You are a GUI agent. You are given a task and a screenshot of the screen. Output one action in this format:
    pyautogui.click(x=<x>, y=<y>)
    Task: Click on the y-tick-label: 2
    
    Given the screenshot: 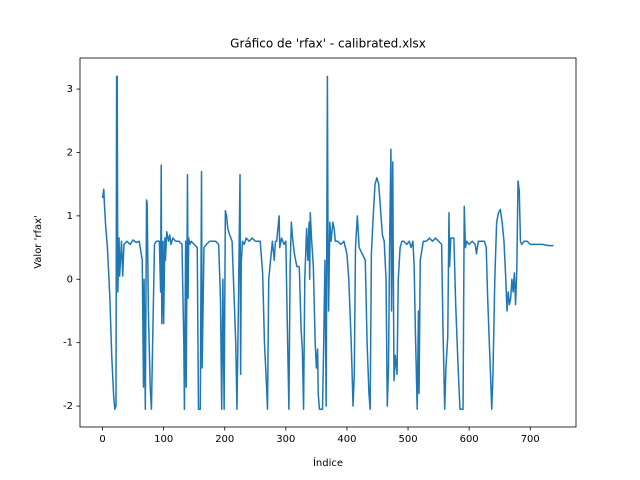 What is the action you would take?
    pyautogui.click(x=70, y=152)
    